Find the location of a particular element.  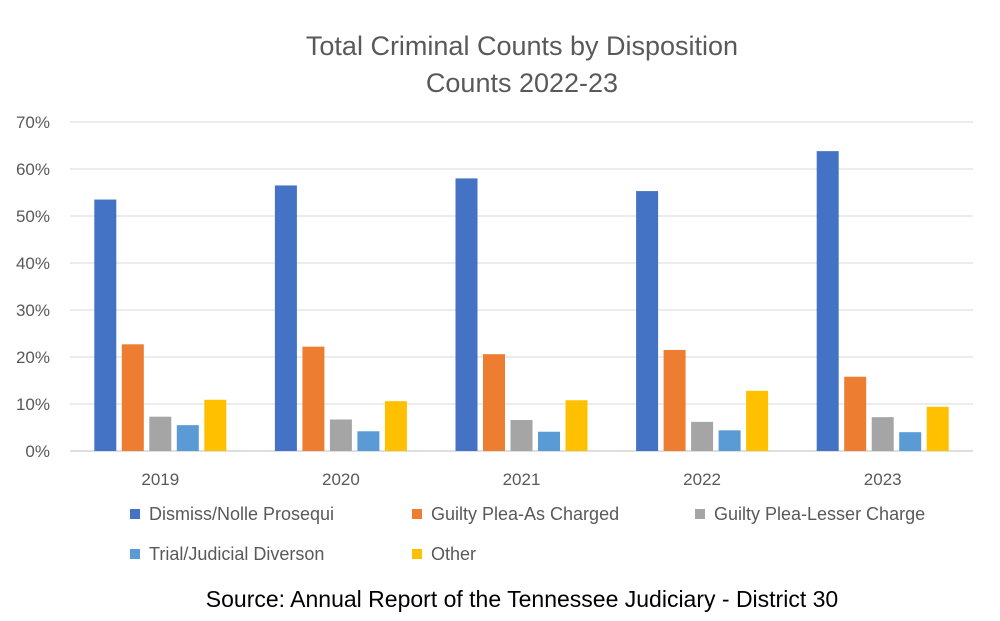

legend-swatch-other is located at coordinates (417, 554).